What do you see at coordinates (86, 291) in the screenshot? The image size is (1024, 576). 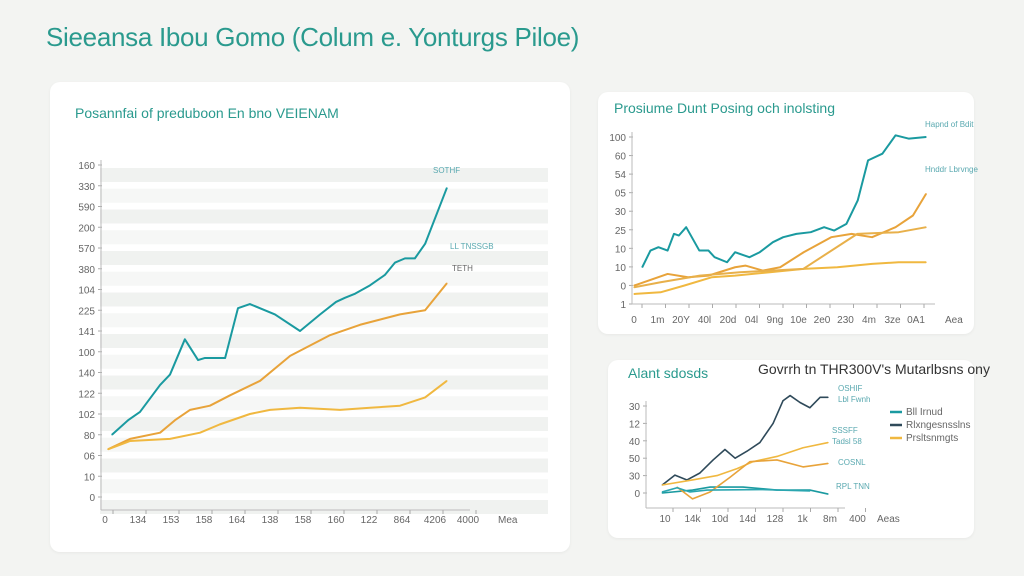 I see `y-tick-label: 104` at bounding box center [86, 291].